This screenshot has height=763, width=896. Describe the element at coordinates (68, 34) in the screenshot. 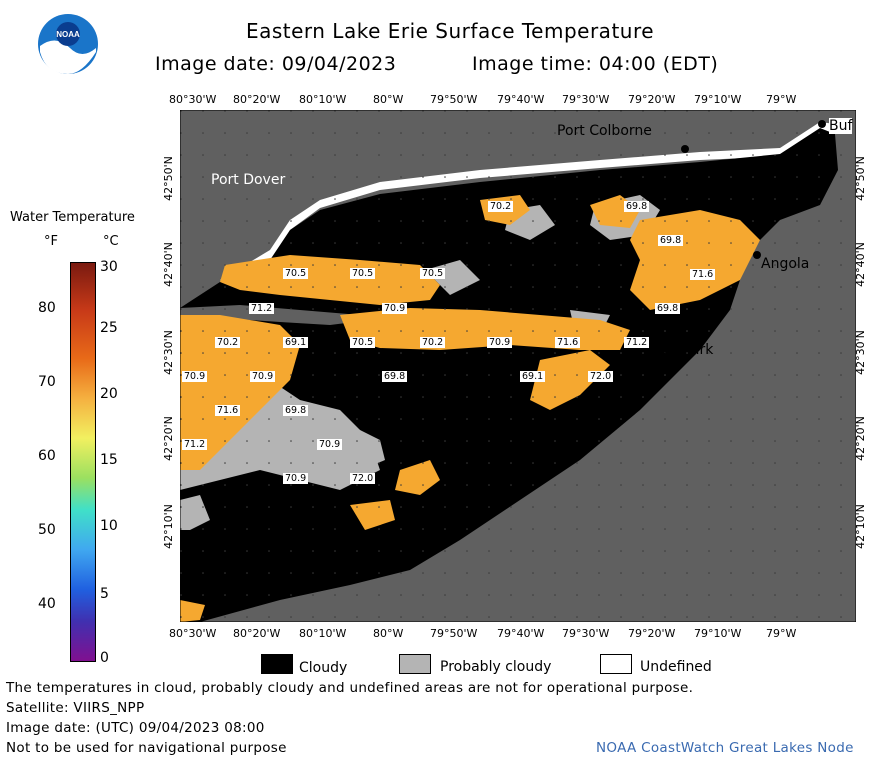

I see `logo-text: NOAA` at that location.